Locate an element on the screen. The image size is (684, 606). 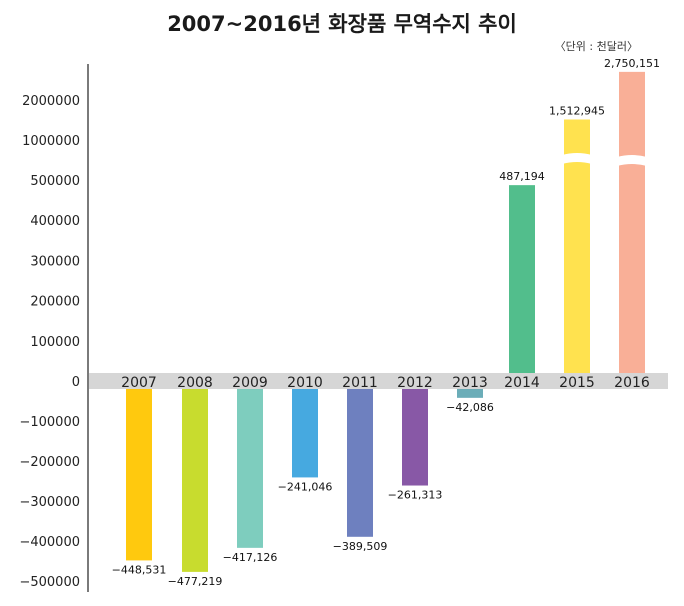
category-label-2016: 2016 is located at coordinates (632, 383).